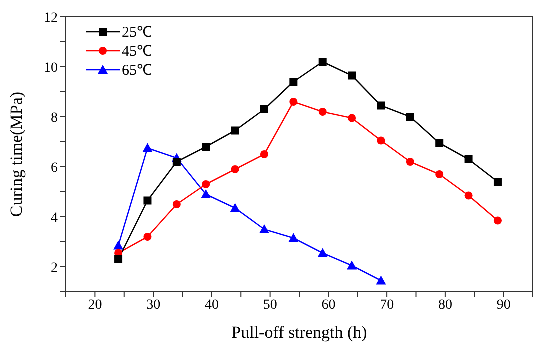 This screenshot has height=356, width=536. What do you see at coordinates (503, 305) in the screenshot?
I see `x-tick-label: 90` at bounding box center [503, 305].